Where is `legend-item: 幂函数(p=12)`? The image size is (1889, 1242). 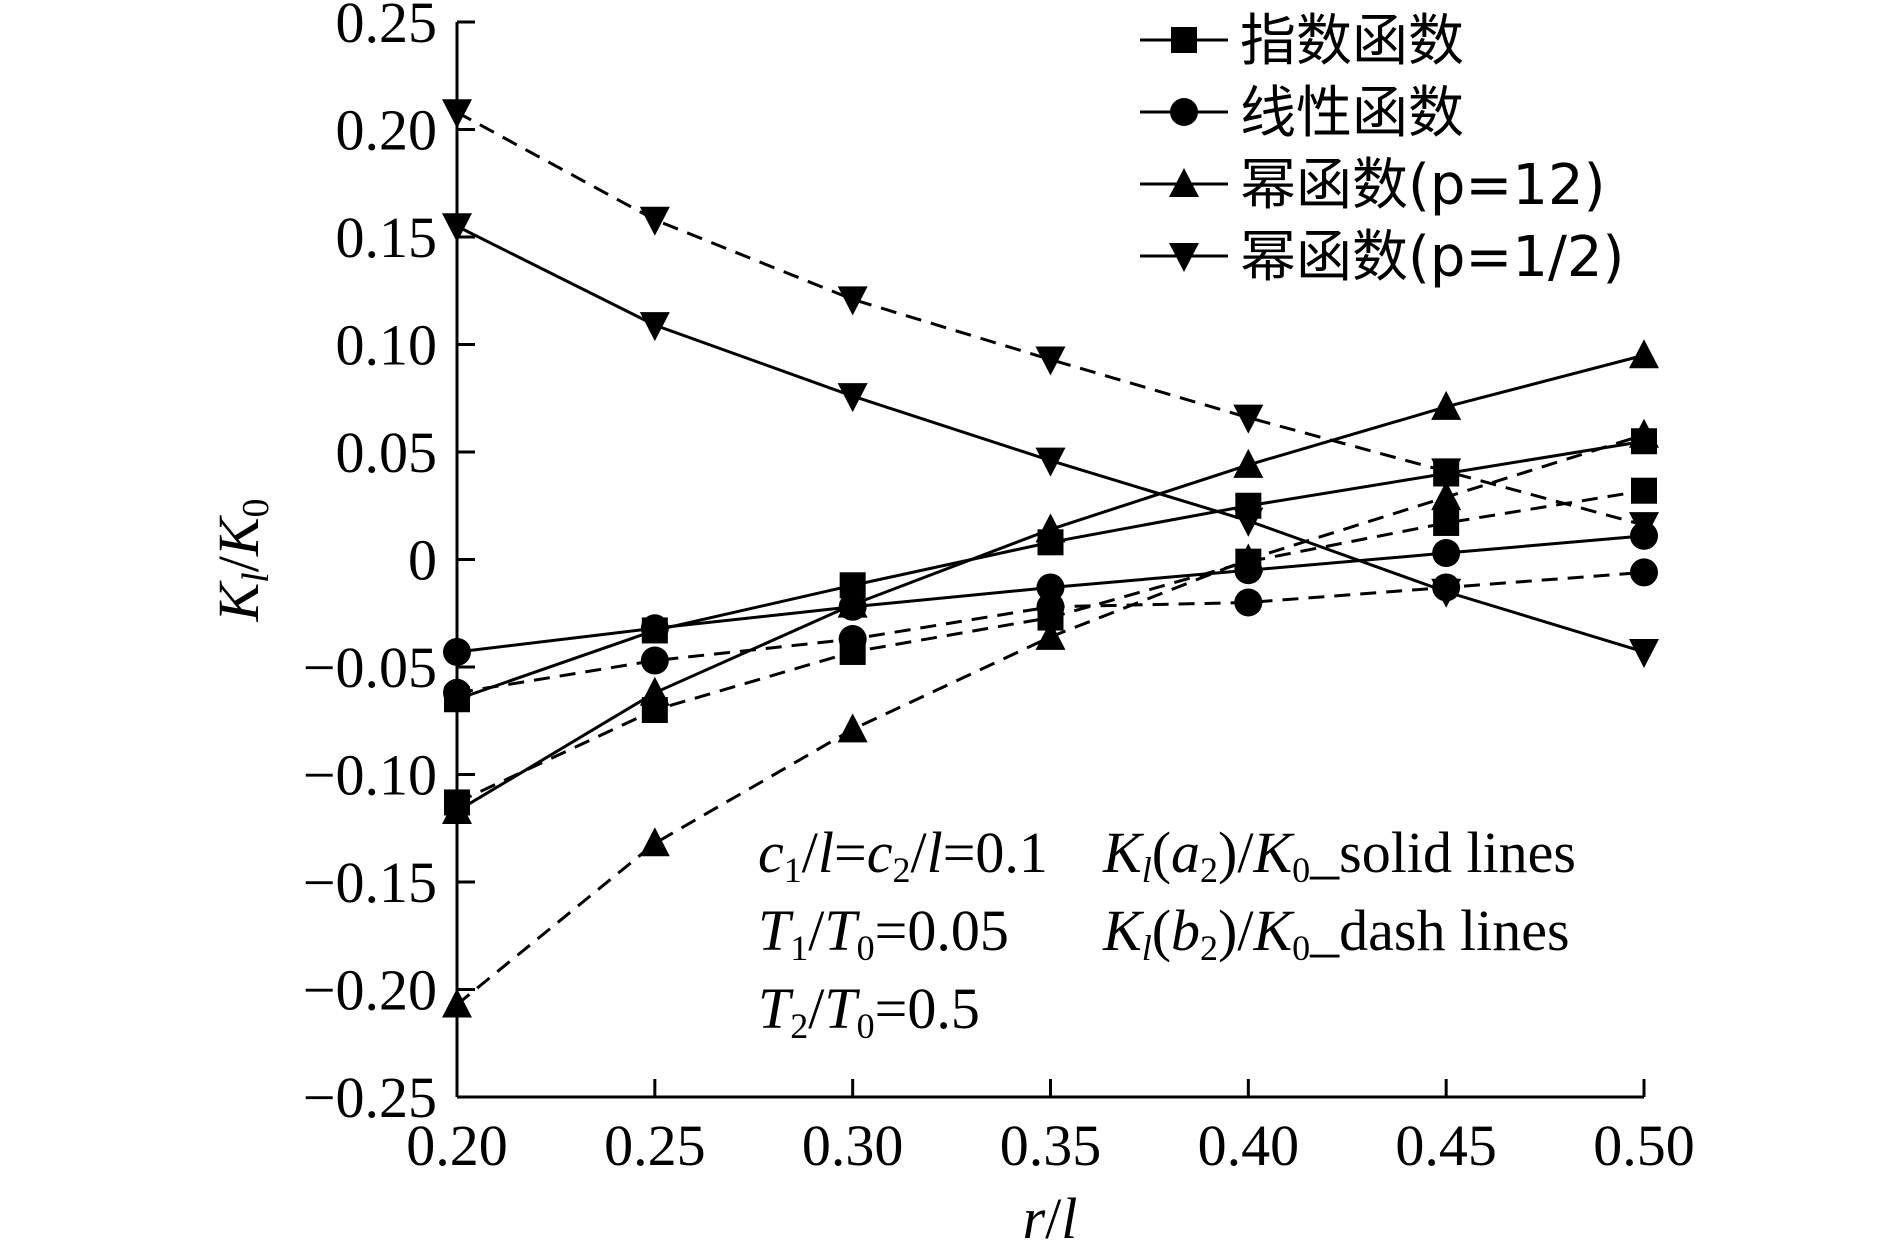
legend-item: 幂函数(p=12) is located at coordinates (1372, 185).